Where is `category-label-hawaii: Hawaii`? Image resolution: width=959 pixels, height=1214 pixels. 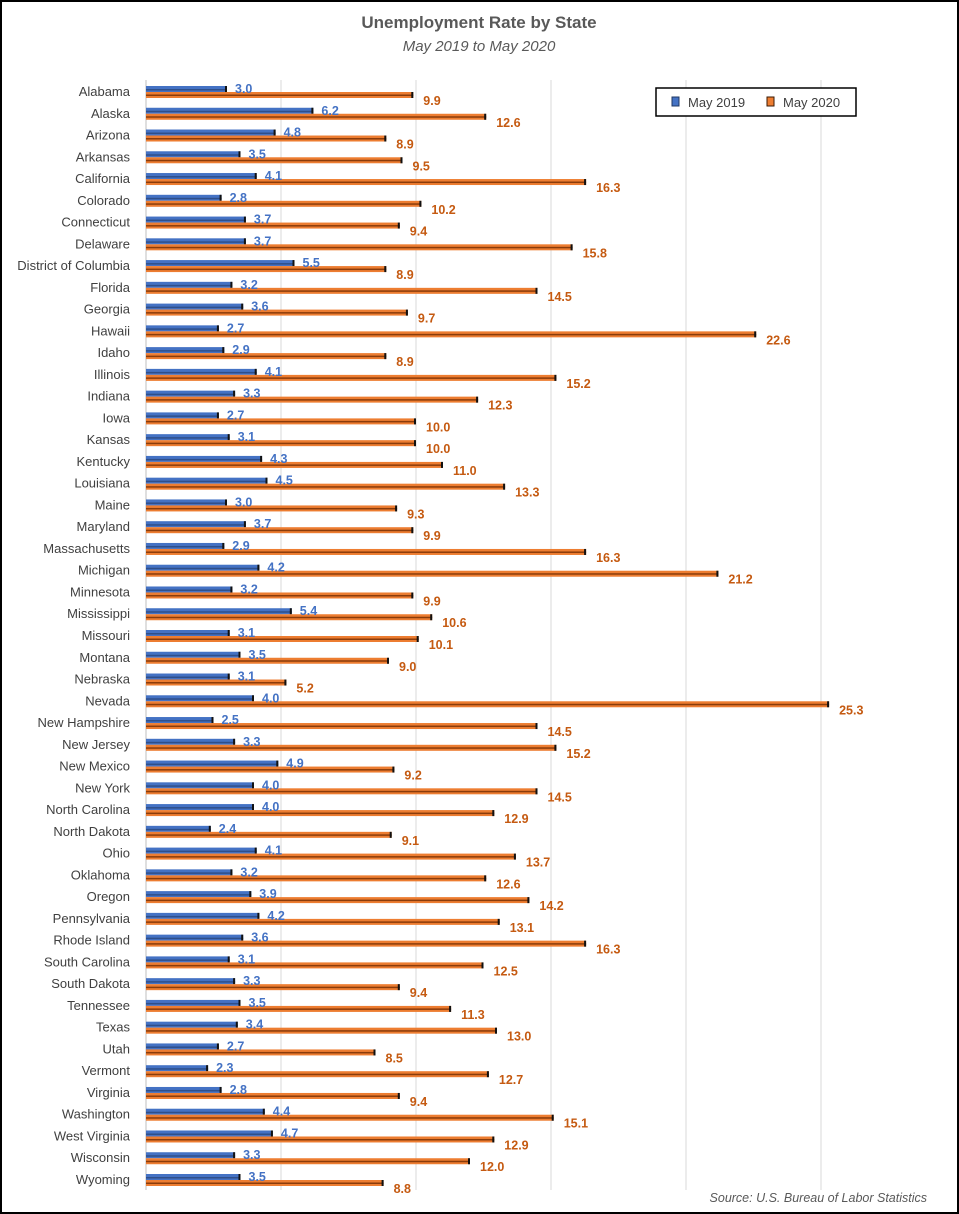 category-label-hawaii: Hawaii is located at coordinates (110, 330).